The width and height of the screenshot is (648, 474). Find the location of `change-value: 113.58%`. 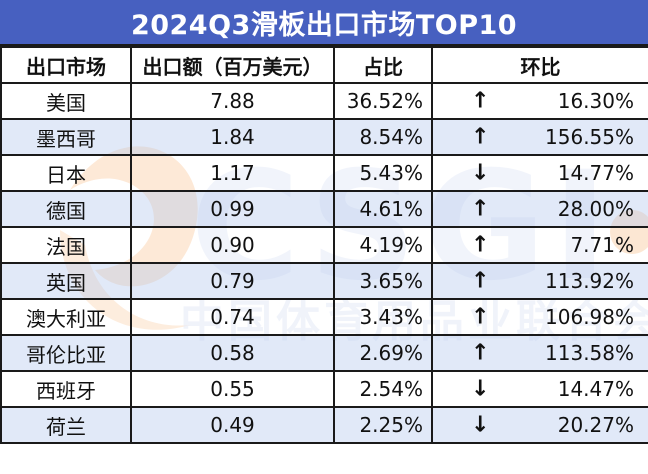

change-value: 113.58% is located at coordinates (589, 353).